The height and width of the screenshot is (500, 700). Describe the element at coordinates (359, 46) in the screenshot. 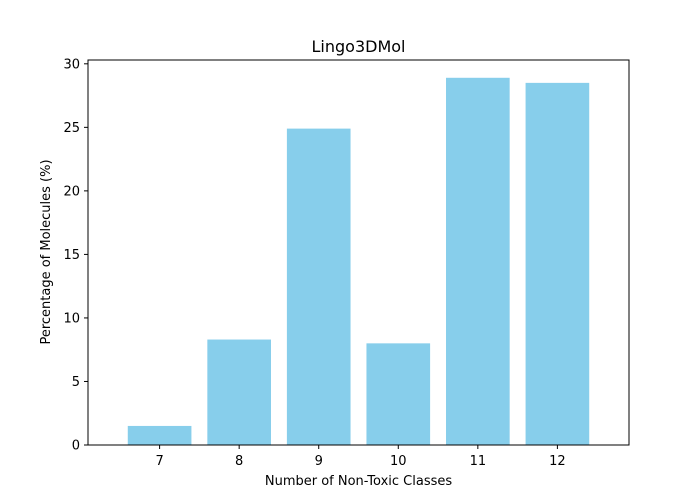

I see `chart-title: Lingo3DMol` at that location.